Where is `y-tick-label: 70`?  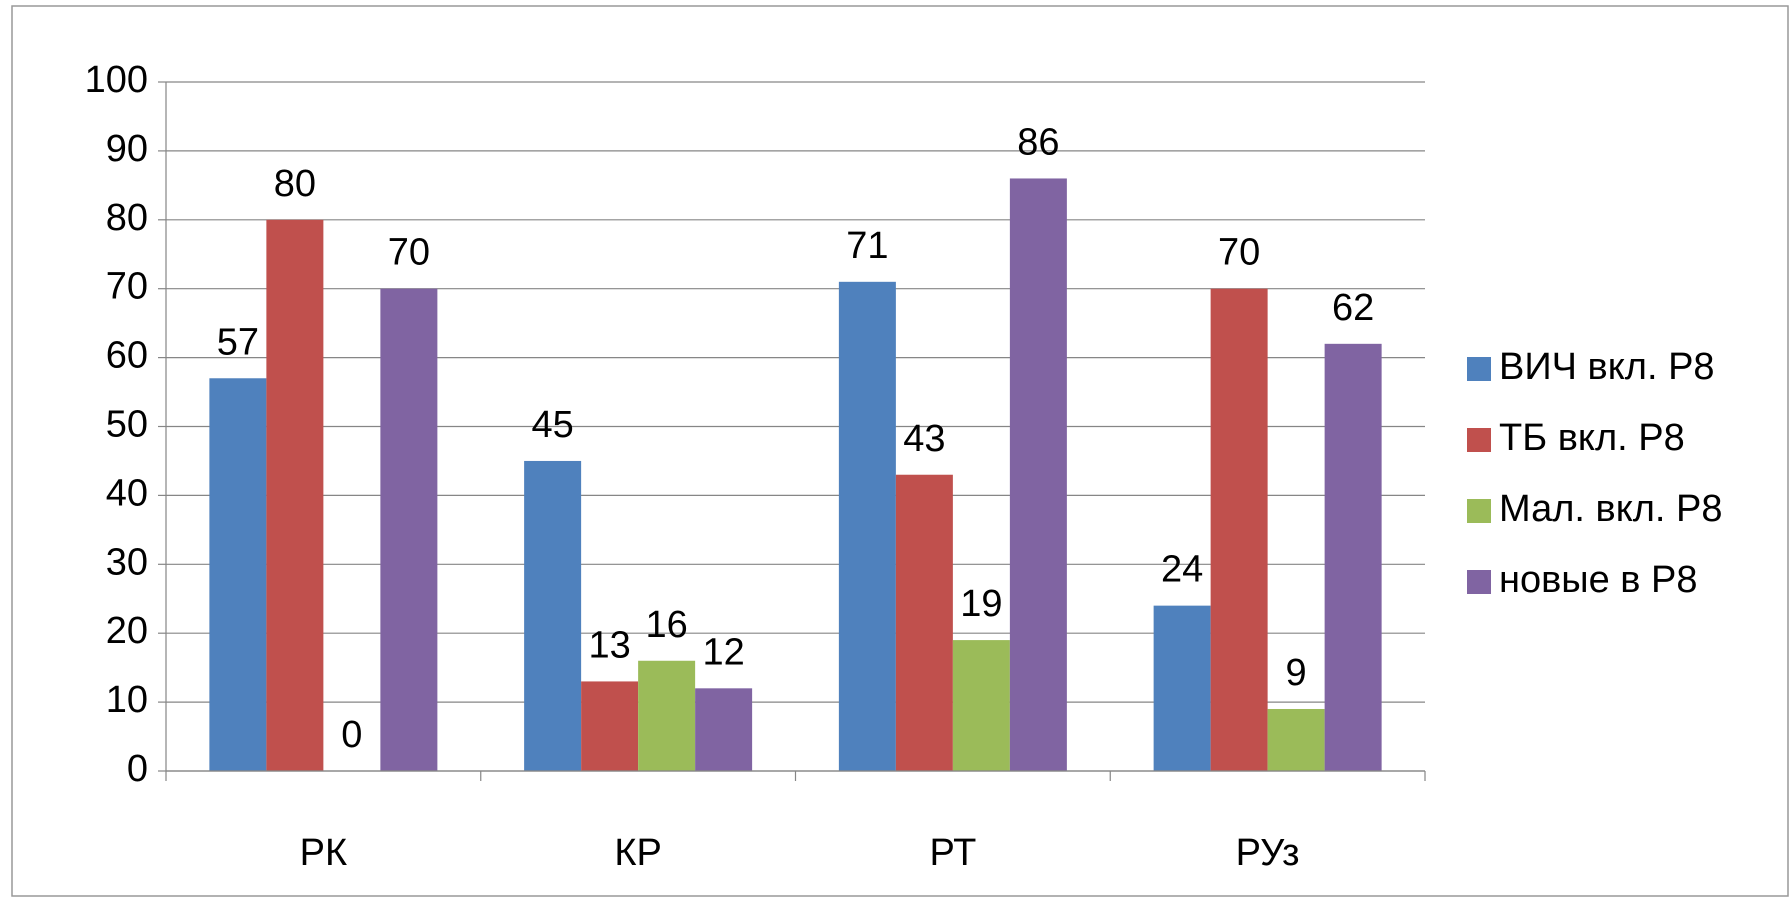 y-tick-label: 70 is located at coordinates (127, 287).